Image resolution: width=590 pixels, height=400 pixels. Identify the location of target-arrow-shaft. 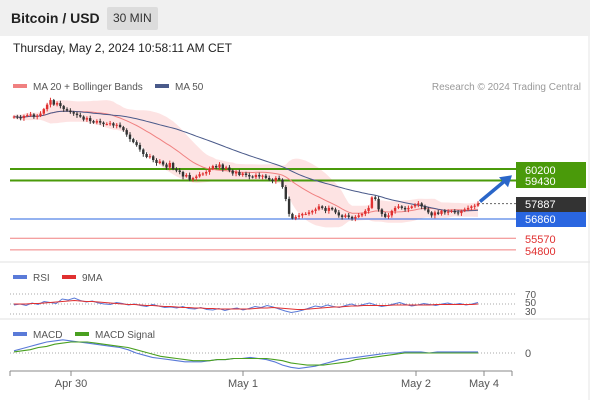
(494, 189).